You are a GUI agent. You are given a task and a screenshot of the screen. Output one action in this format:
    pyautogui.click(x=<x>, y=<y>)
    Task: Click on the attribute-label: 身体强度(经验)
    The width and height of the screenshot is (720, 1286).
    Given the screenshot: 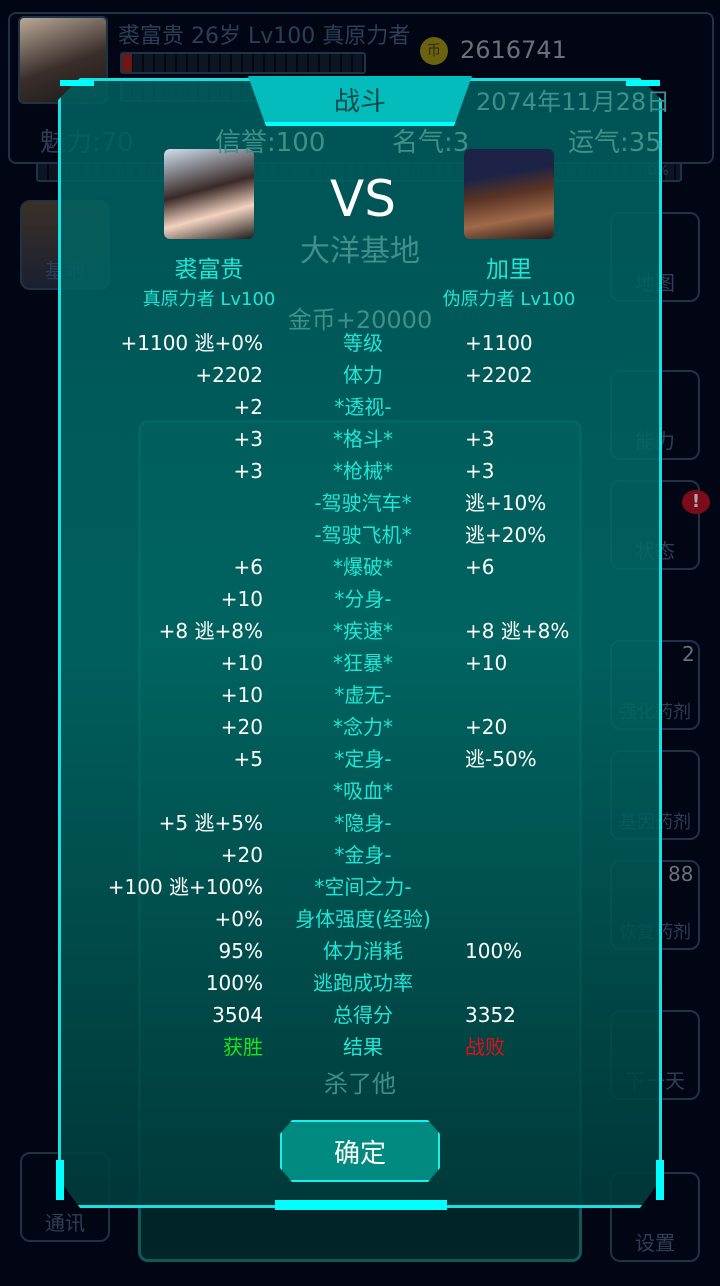 What is the action you would take?
    pyautogui.click(x=363, y=919)
    